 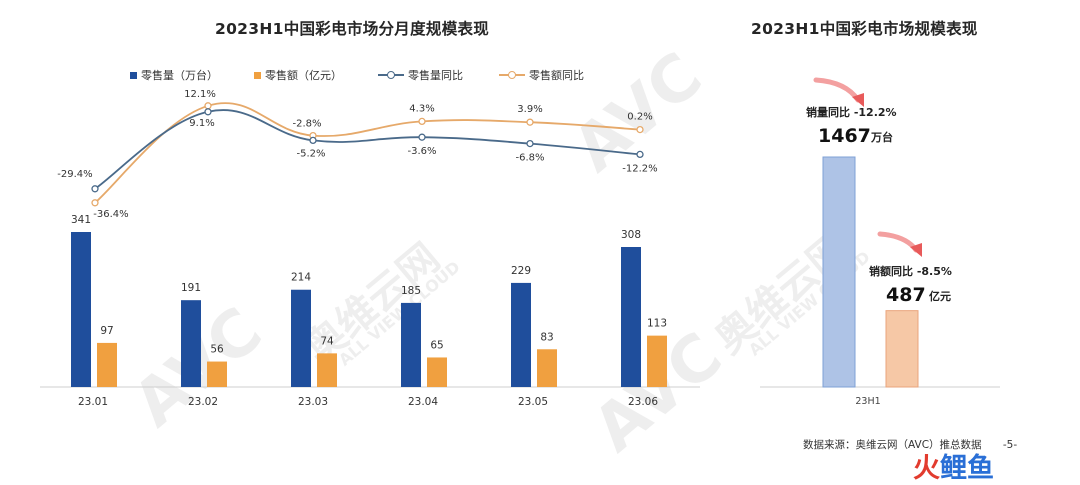 What do you see at coordinates (133, 75) in the screenshot?
I see `legend-swatch-volume` at bounding box center [133, 75].